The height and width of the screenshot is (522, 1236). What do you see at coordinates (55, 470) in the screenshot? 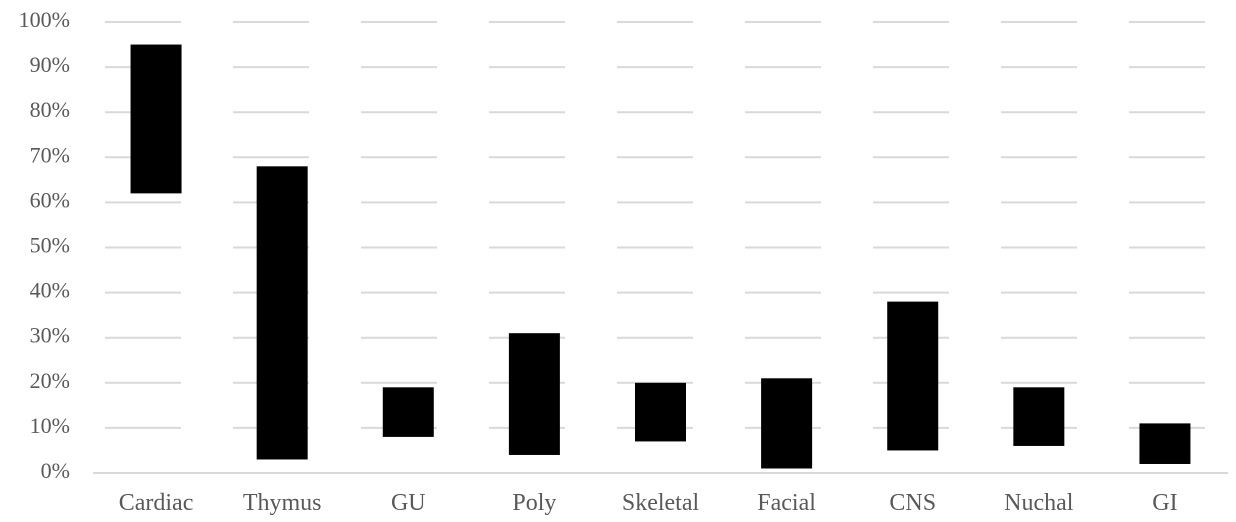
I see `y-tick-label: 0%` at bounding box center [55, 470].